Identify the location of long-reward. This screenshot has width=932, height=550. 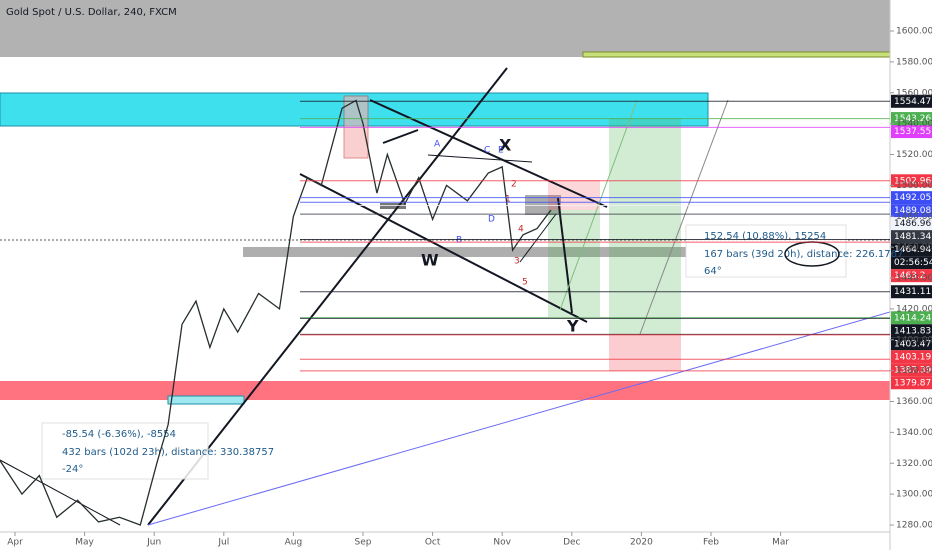
(645, 226).